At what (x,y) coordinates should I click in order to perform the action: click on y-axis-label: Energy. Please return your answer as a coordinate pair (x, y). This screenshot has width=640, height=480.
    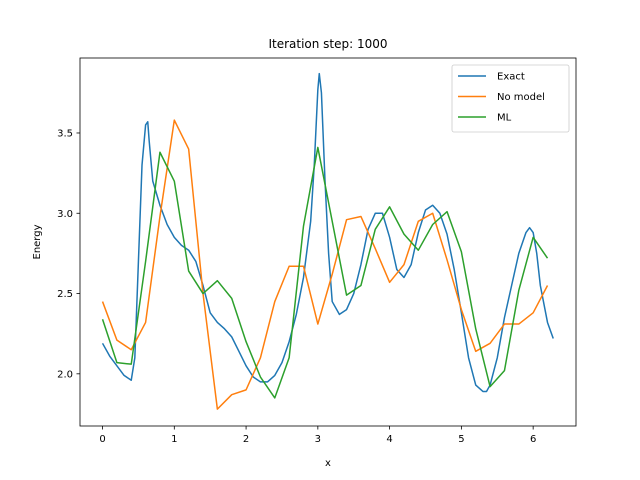
    Looking at the image, I should click on (37, 241).